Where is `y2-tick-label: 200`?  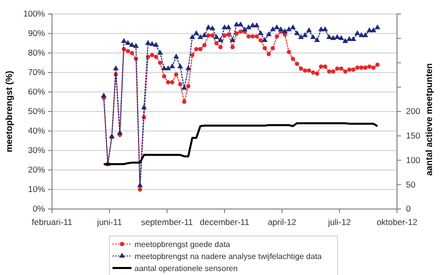 y2-tick-label: 200 is located at coordinates (413, 111).